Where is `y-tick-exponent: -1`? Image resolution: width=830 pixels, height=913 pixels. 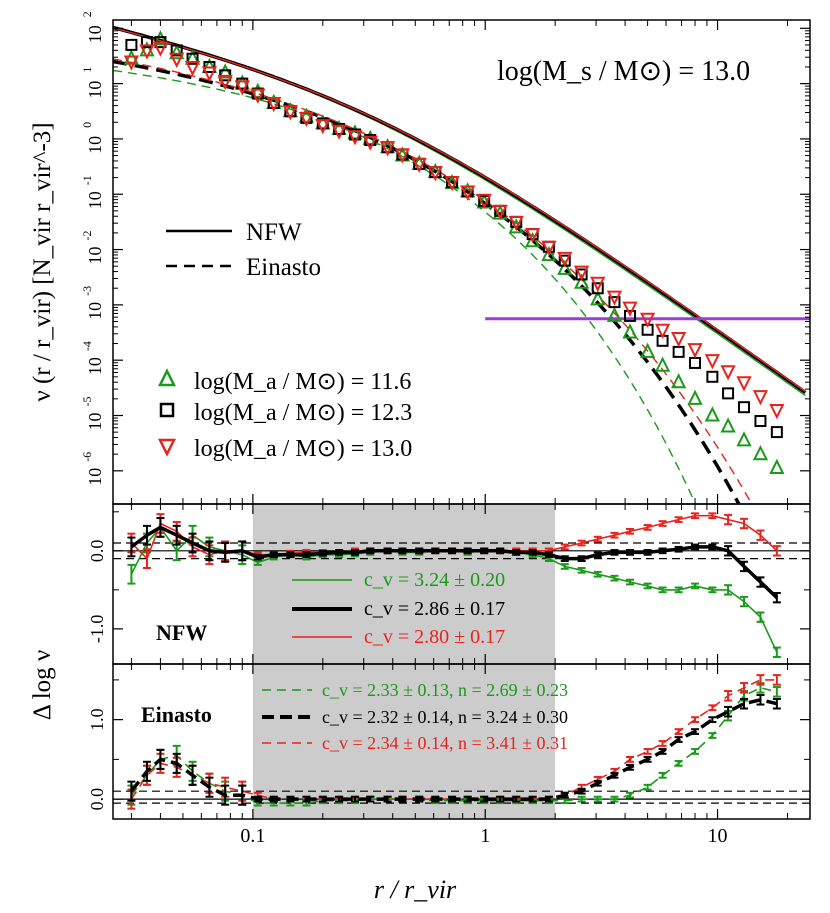 y-tick-exponent: -1 is located at coordinates (87, 180).